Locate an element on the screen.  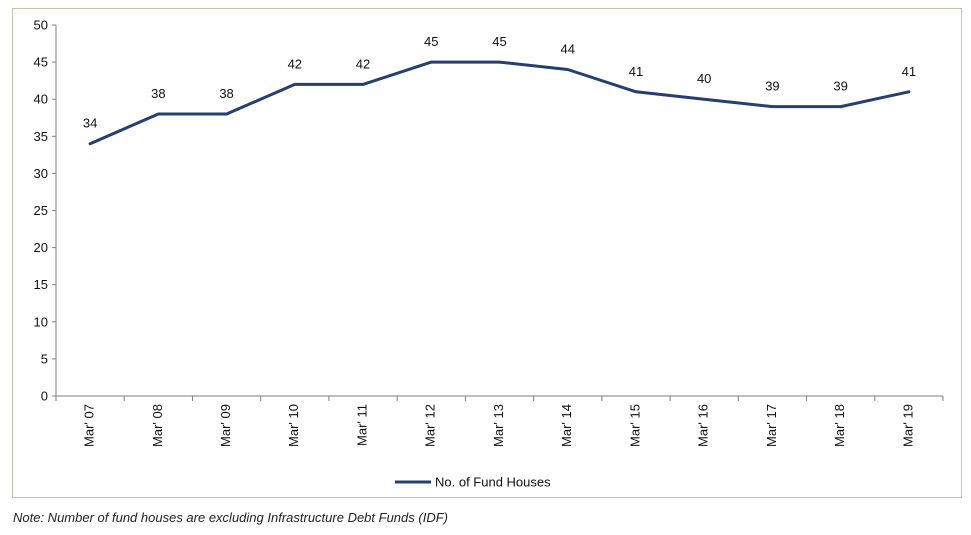
y-tick-label: 20 is located at coordinates (41, 247).